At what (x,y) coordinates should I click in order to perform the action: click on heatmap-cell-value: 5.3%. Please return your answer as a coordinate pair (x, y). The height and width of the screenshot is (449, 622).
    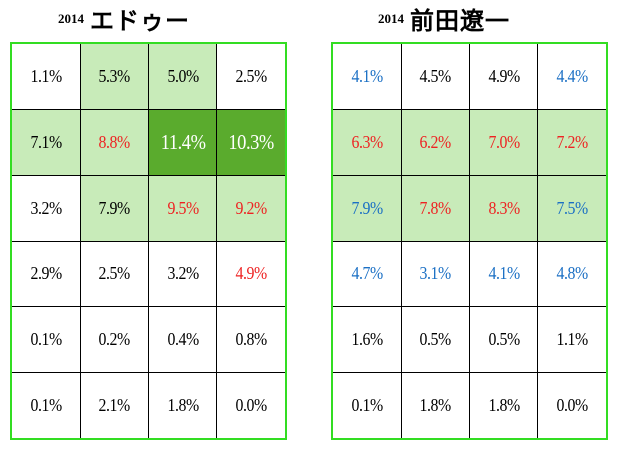
    Looking at the image, I should click on (114, 76).